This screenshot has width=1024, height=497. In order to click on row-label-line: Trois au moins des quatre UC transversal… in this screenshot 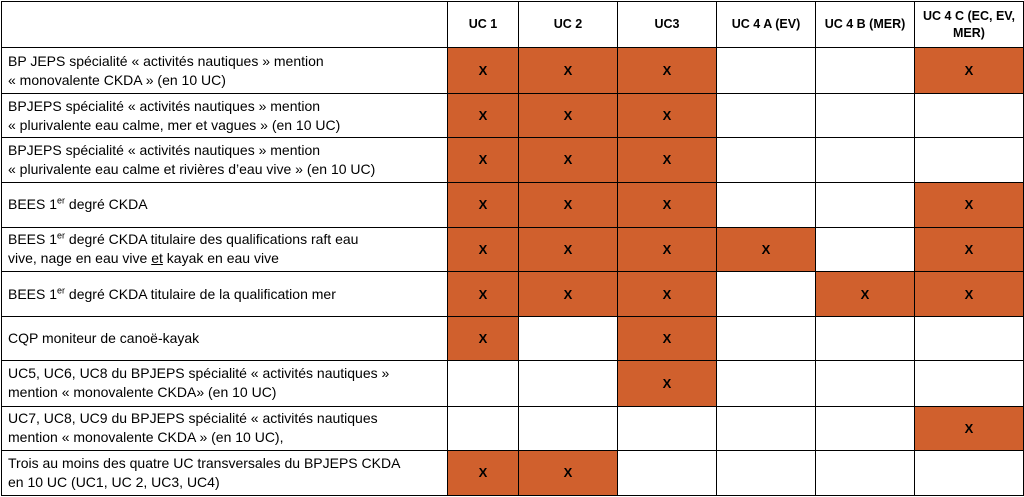, I will do `click(204, 462)`.